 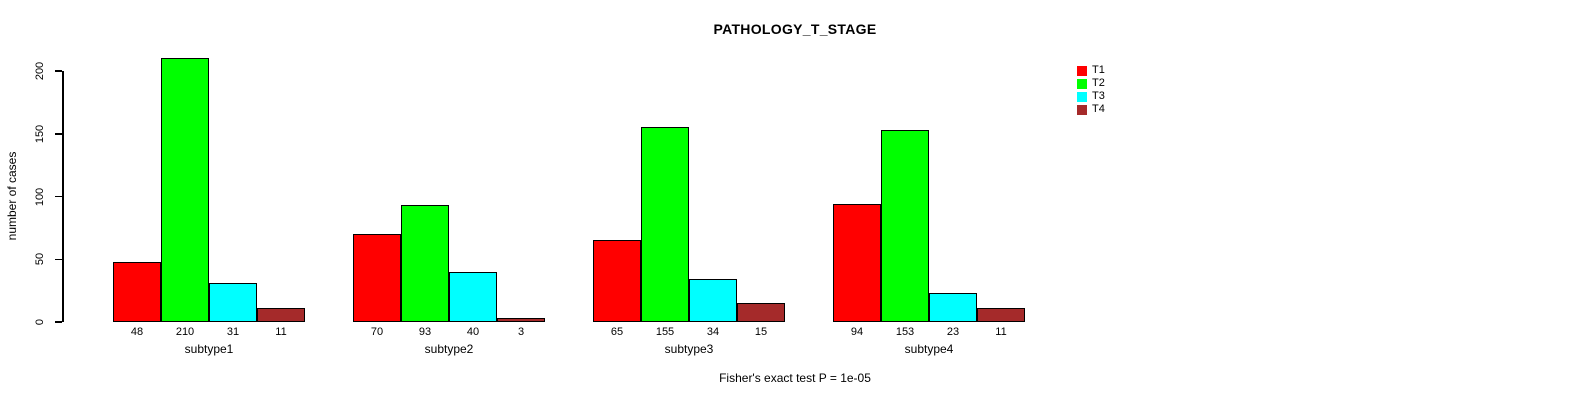 I want to click on chart-title: PATHOLOGY_T_STAGE, so click(x=795, y=29).